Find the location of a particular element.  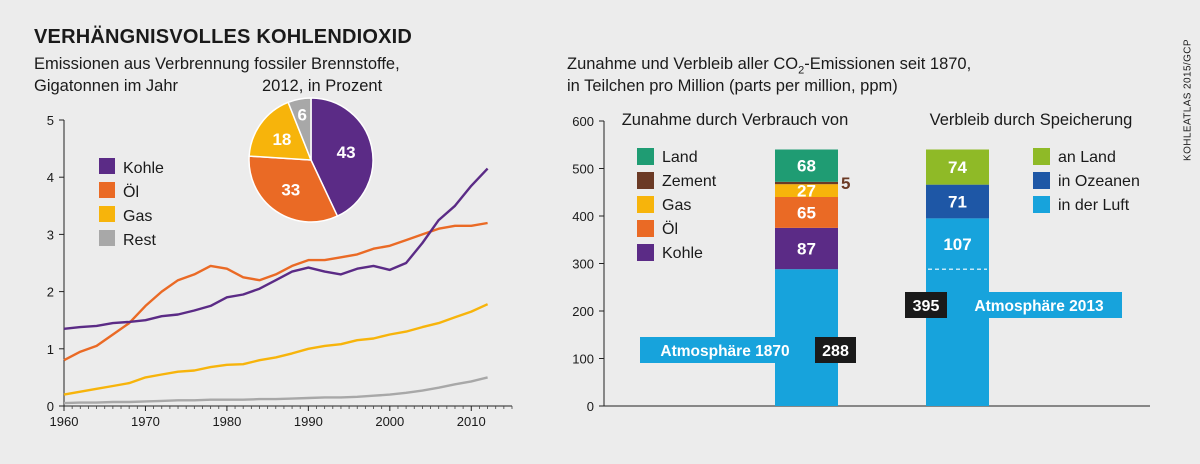

bar-legend-swatch-oel is located at coordinates (645, 228).